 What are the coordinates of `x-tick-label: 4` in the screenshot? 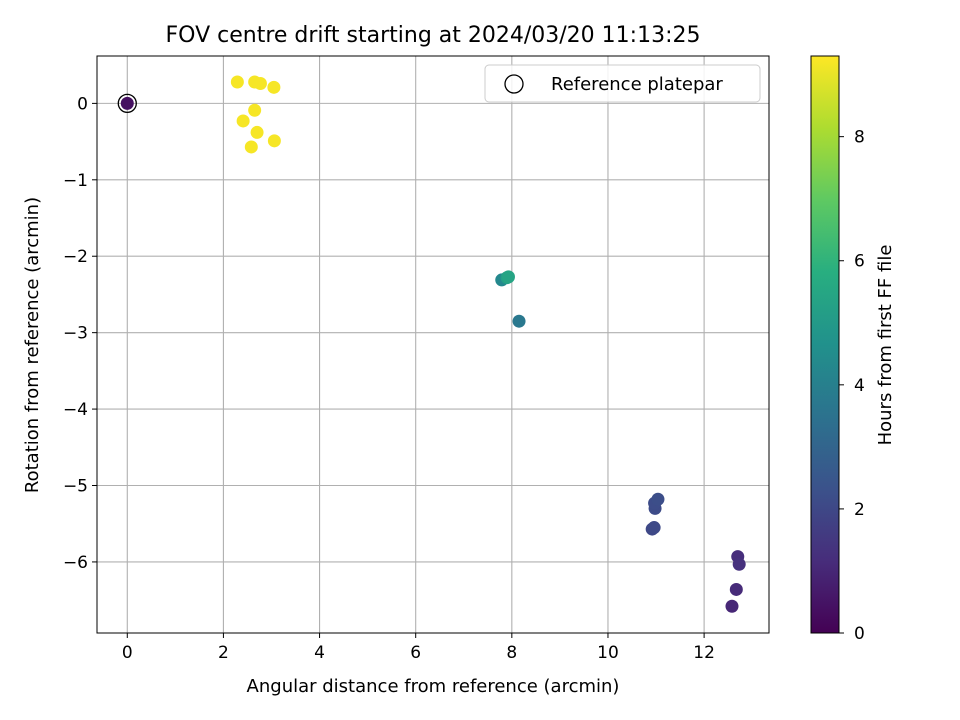 It's located at (319, 653).